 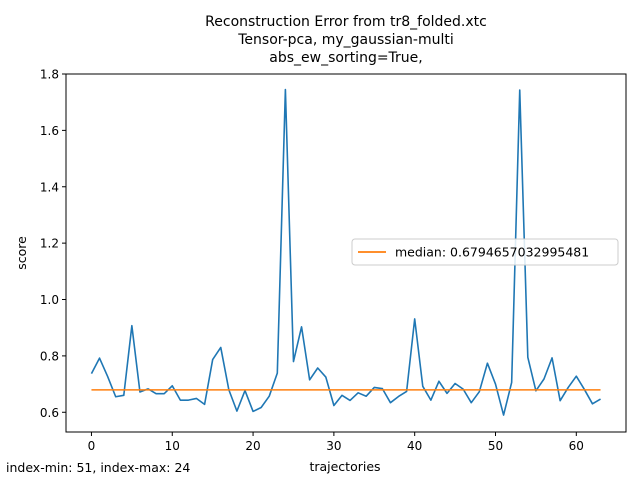 I want to click on index-min-max-footer: index-min: 51, index-max: 24, so click(x=98, y=467).